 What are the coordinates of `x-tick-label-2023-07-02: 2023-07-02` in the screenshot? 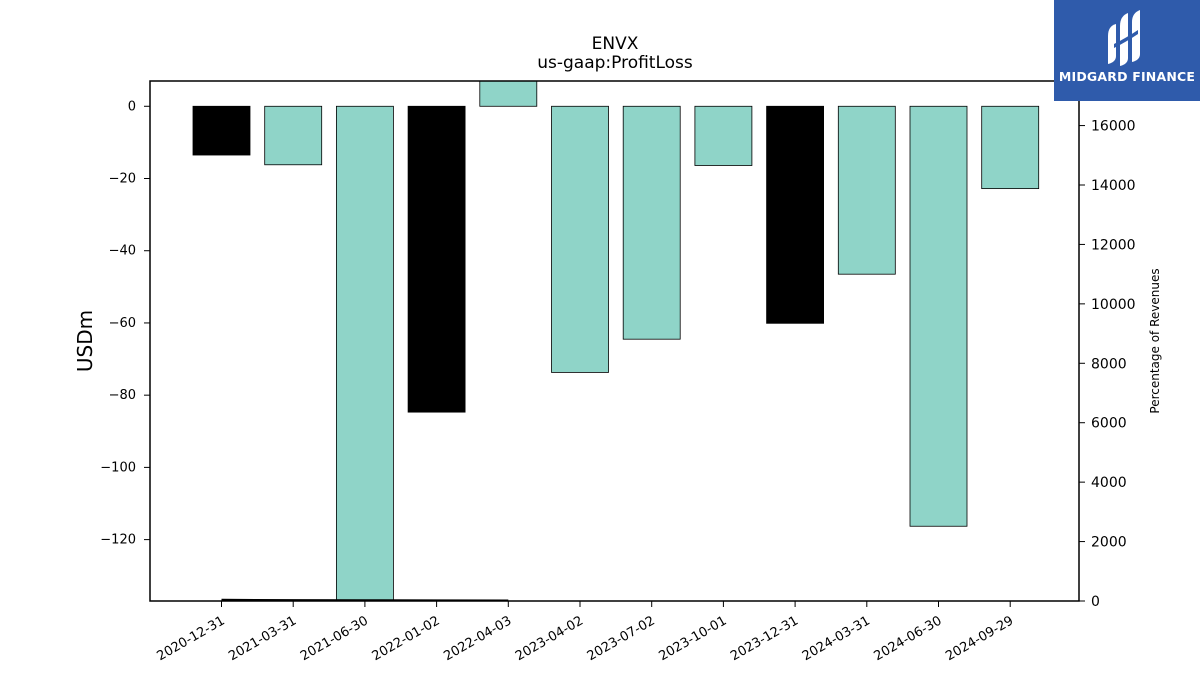 It's located at (621, 638).